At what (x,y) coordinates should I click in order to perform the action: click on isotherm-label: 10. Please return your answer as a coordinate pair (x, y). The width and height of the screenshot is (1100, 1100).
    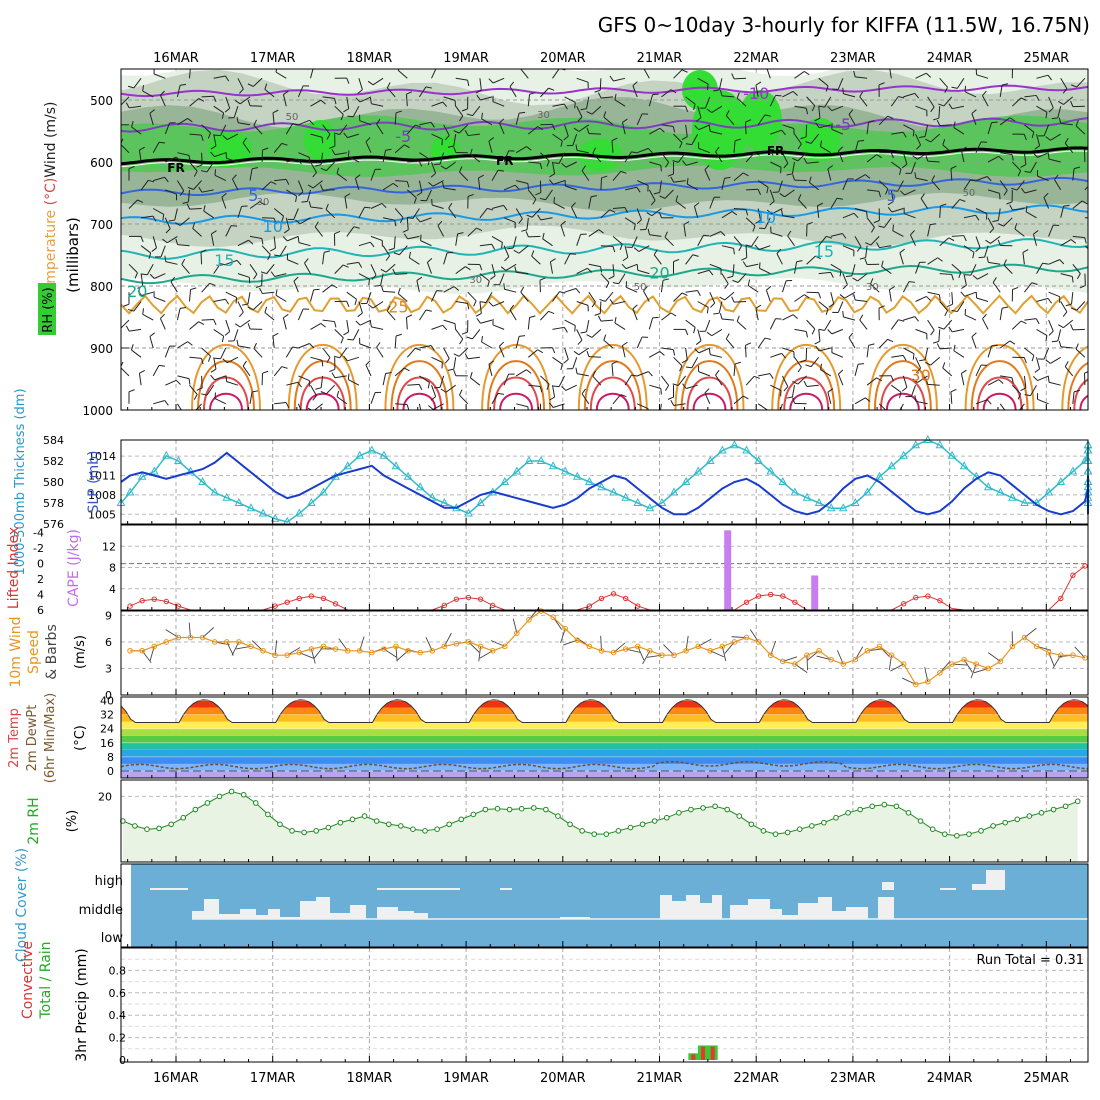
    Looking at the image, I should click on (766, 217).